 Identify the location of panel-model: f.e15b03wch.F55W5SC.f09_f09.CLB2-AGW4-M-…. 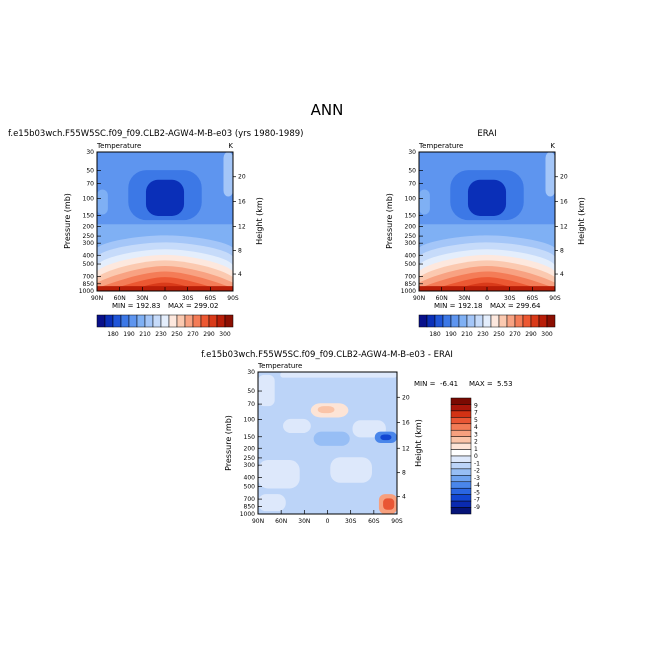
(155, 233).